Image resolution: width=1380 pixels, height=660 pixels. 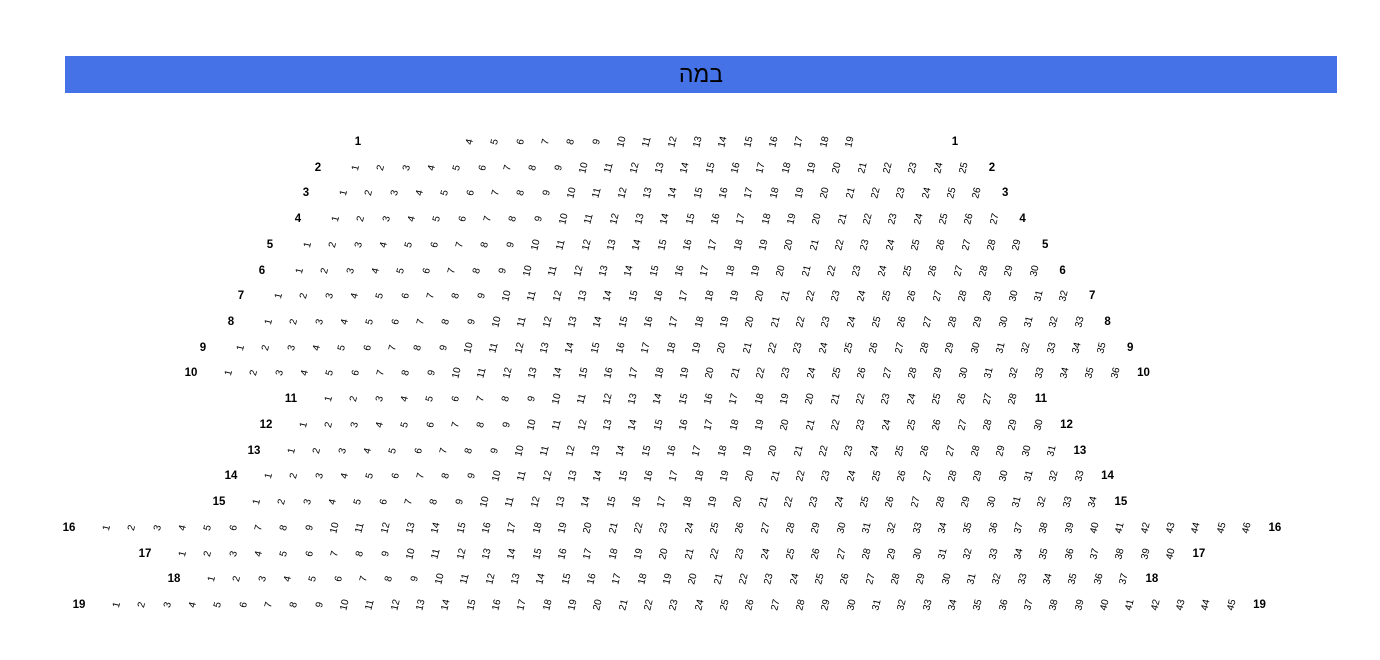 What do you see at coordinates (1115, 373) in the screenshot?
I see `seat-row10-num36: 36` at bounding box center [1115, 373].